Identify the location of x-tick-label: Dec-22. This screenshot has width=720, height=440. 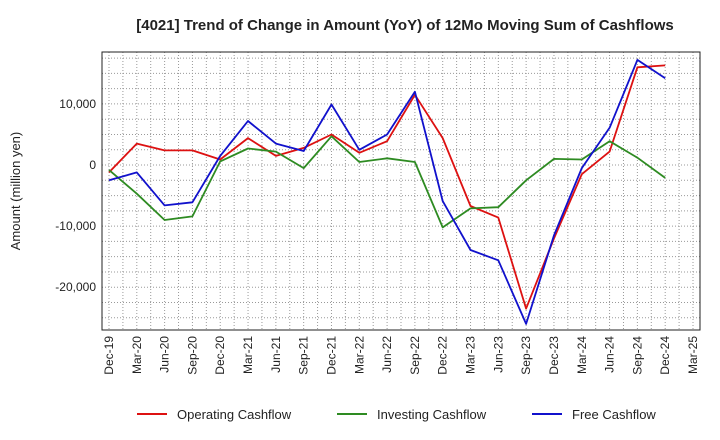
(443, 355).